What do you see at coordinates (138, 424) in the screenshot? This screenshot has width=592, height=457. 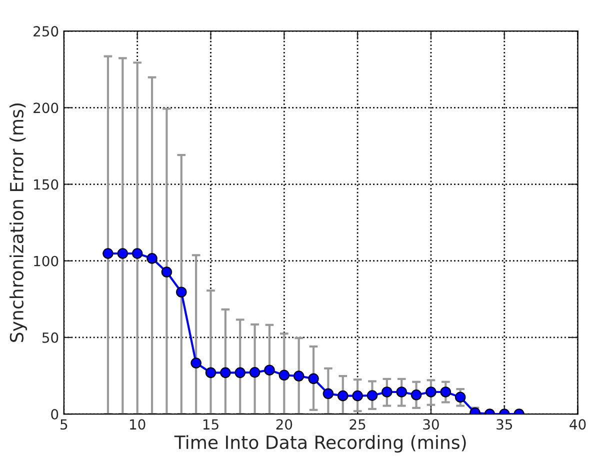 I see `x-tick-label: 10` at bounding box center [138, 424].